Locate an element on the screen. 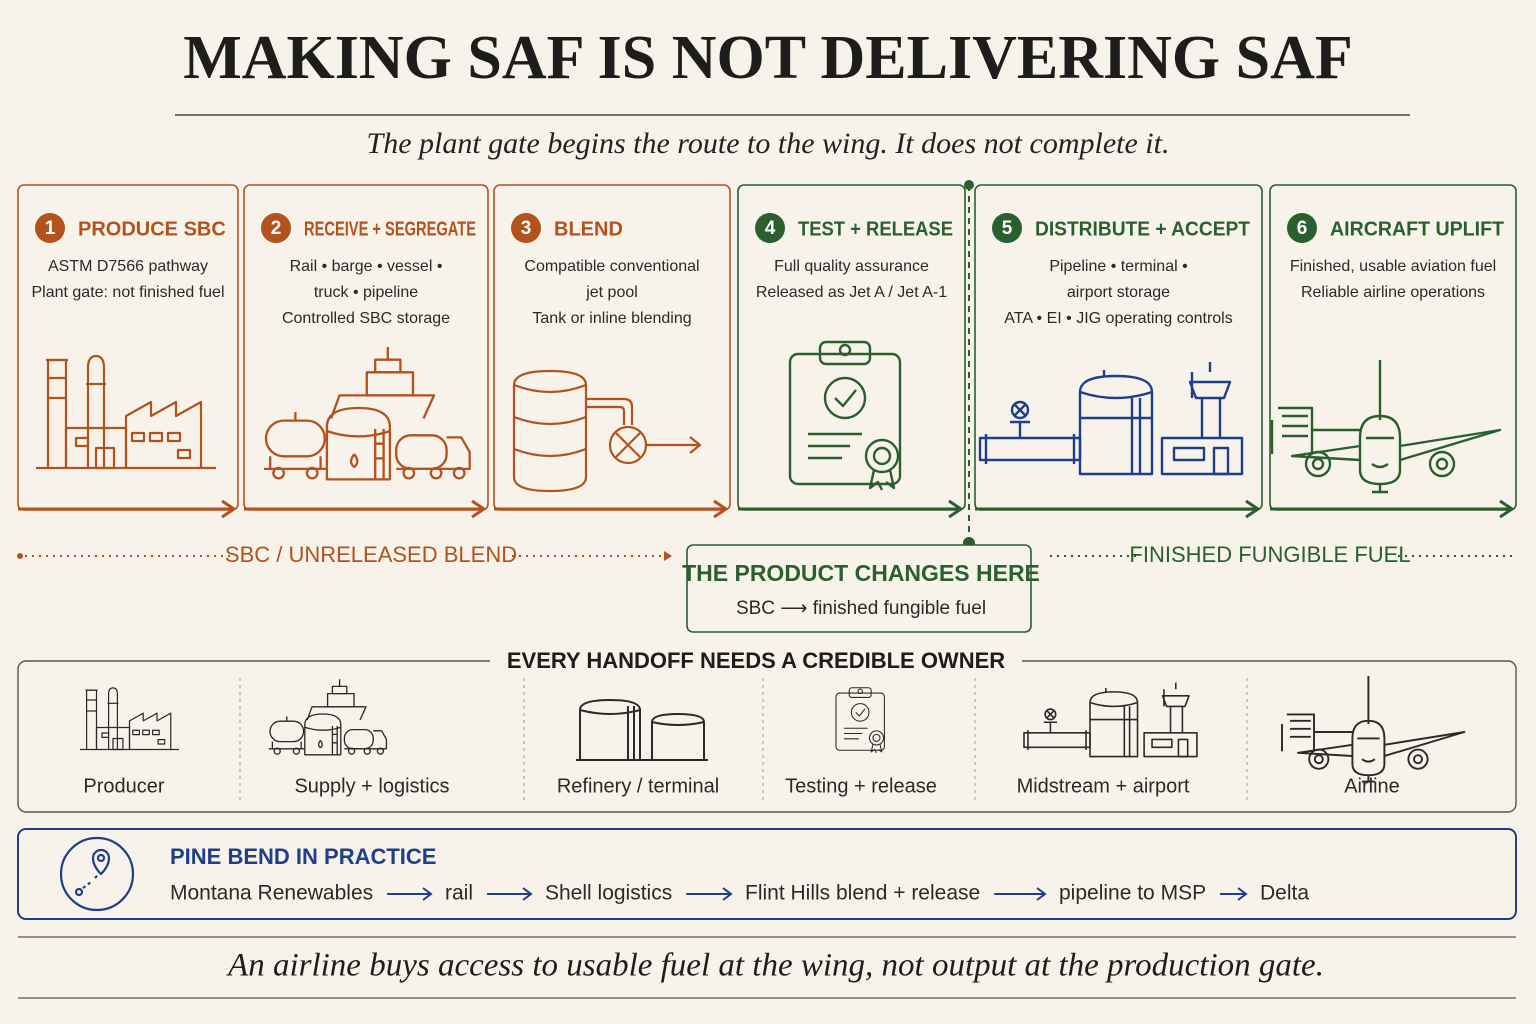 The height and width of the screenshot is (1024, 1536). change-text: SBC ⟶ finished fungible fuel is located at coordinates (861, 608).